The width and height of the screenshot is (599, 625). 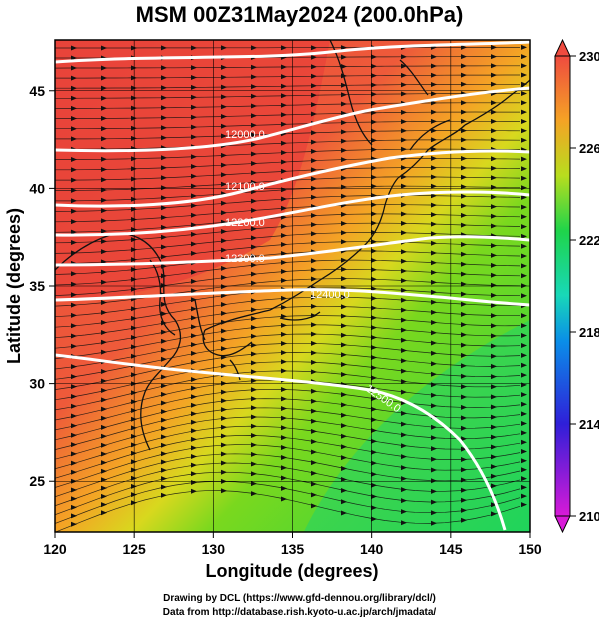 What do you see at coordinates (42, 286) in the screenshot?
I see `y-axis: 25 30 35 40 45` at bounding box center [42, 286].